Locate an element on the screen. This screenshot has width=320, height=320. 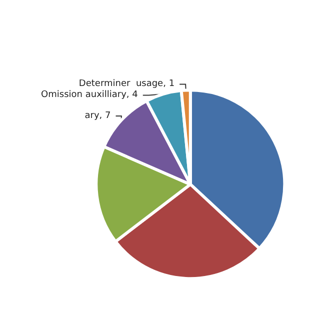
slice-label: Omission auxilliary, 4 is located at coordinates (89, 95).